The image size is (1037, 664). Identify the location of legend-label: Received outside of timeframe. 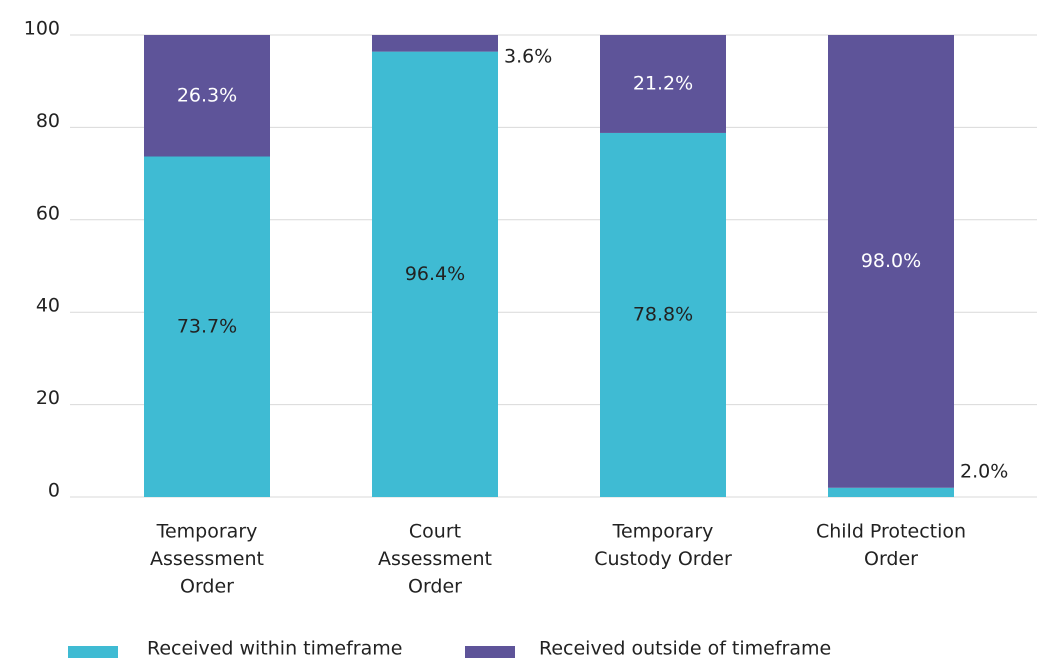
(685, 649).